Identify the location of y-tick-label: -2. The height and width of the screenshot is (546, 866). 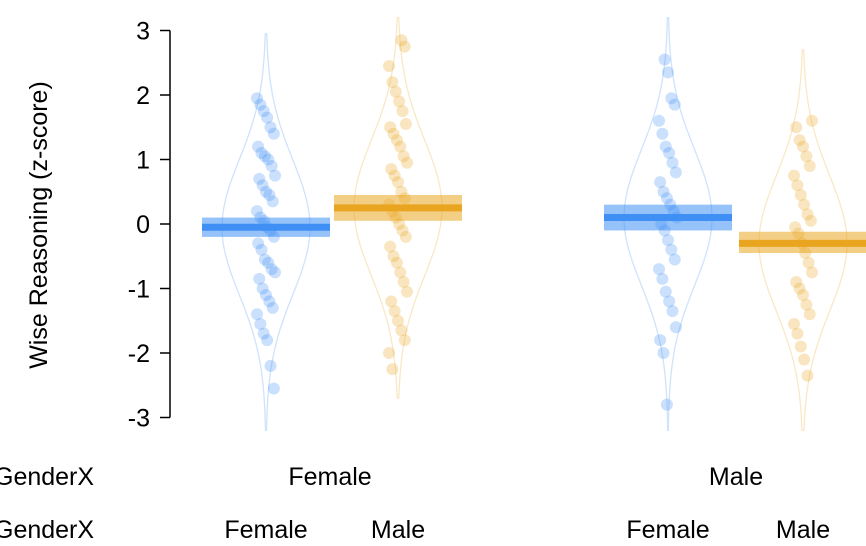
(139, 354).